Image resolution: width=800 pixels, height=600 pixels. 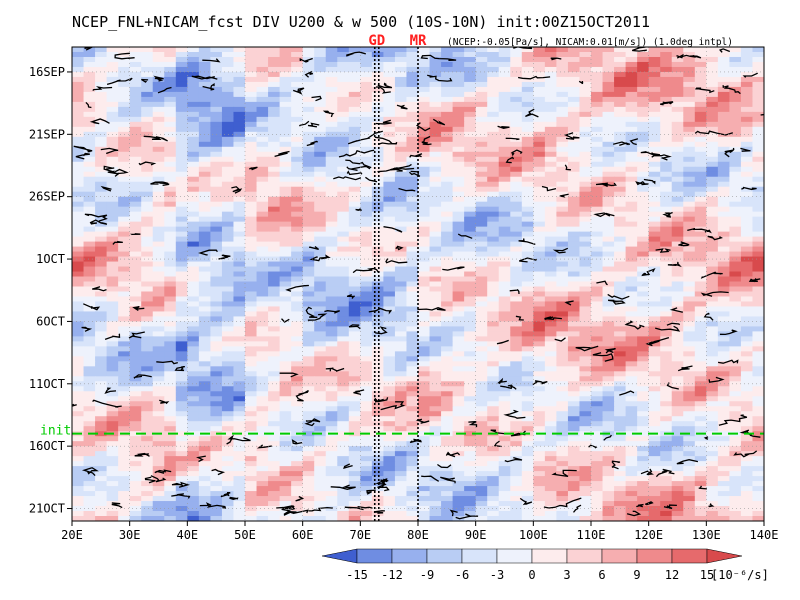 I want to click on y-tick-label: 26SEP, so click(x=47, y=197).